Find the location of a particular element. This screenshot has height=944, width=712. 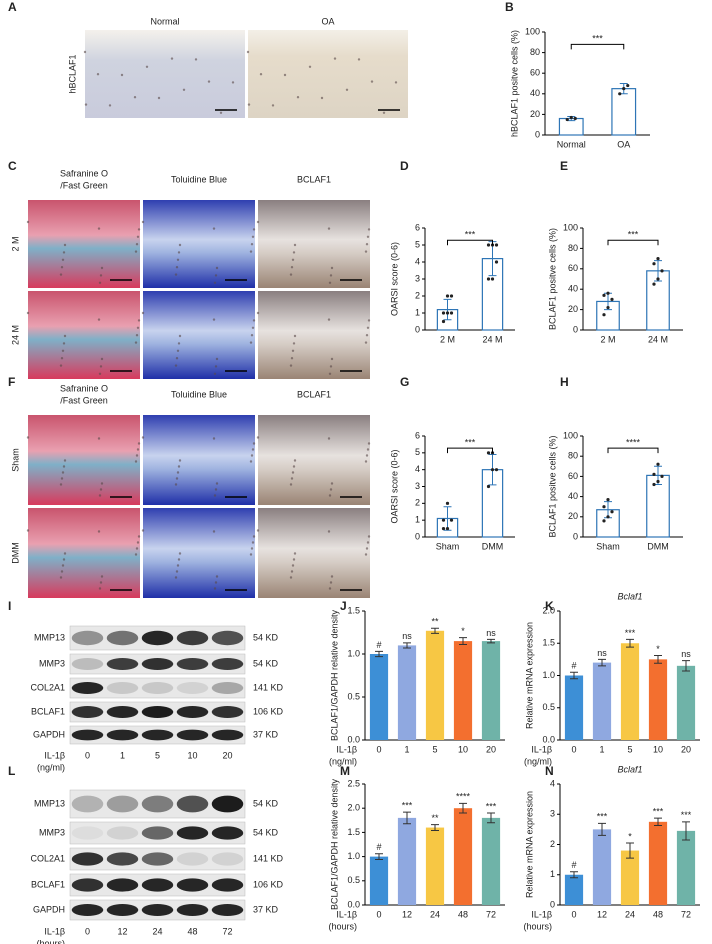

dose-label: 0 is located at coordinates (87, 931).